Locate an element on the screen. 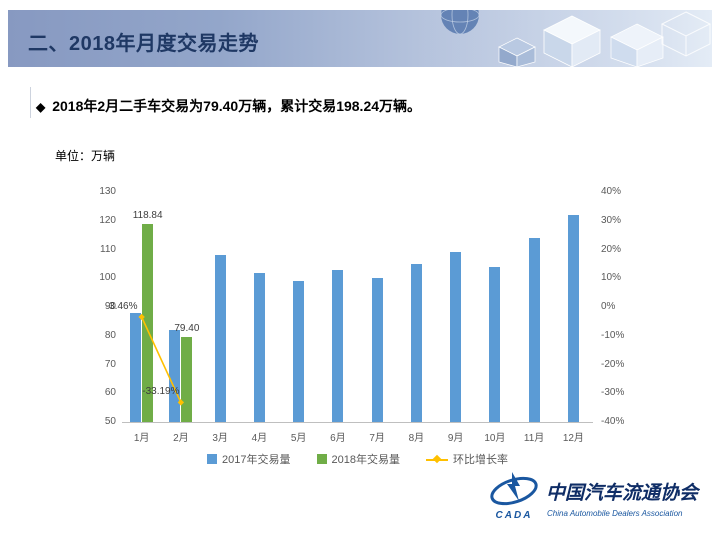 This screenshot has height=535, width=712. chart-legend: 2017年交易量 2018年交易量 环比增长率 is located at coordinates (357, 459).